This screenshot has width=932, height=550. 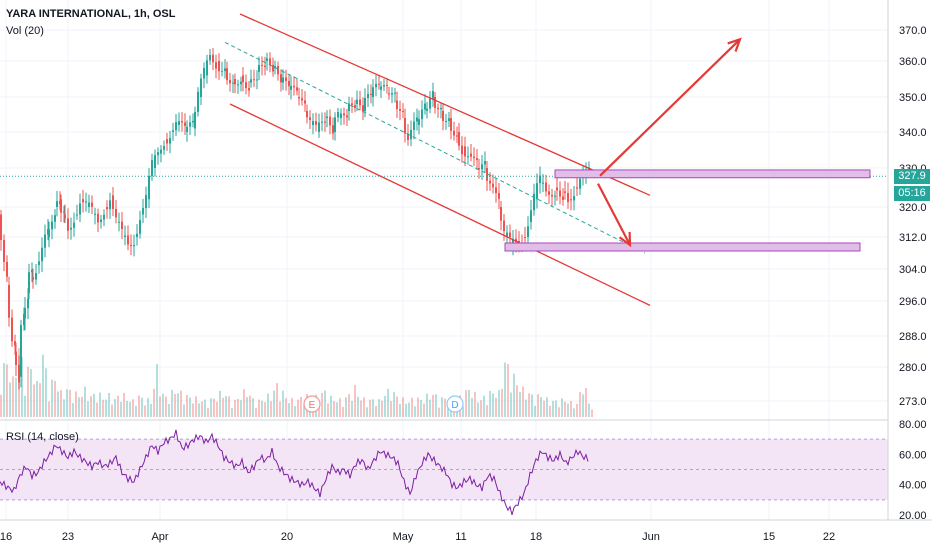 I want to click on event-marker, so click(x=455, y=404).